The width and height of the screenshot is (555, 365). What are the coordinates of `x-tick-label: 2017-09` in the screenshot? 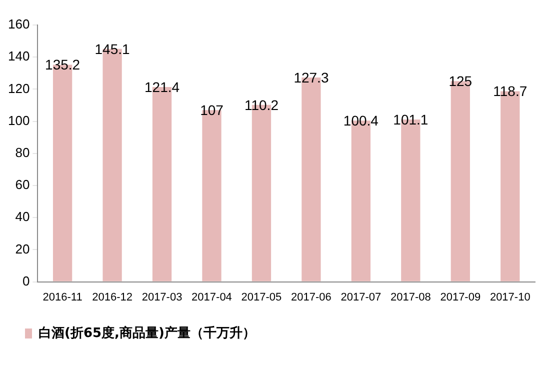 It's located at (460, 297).